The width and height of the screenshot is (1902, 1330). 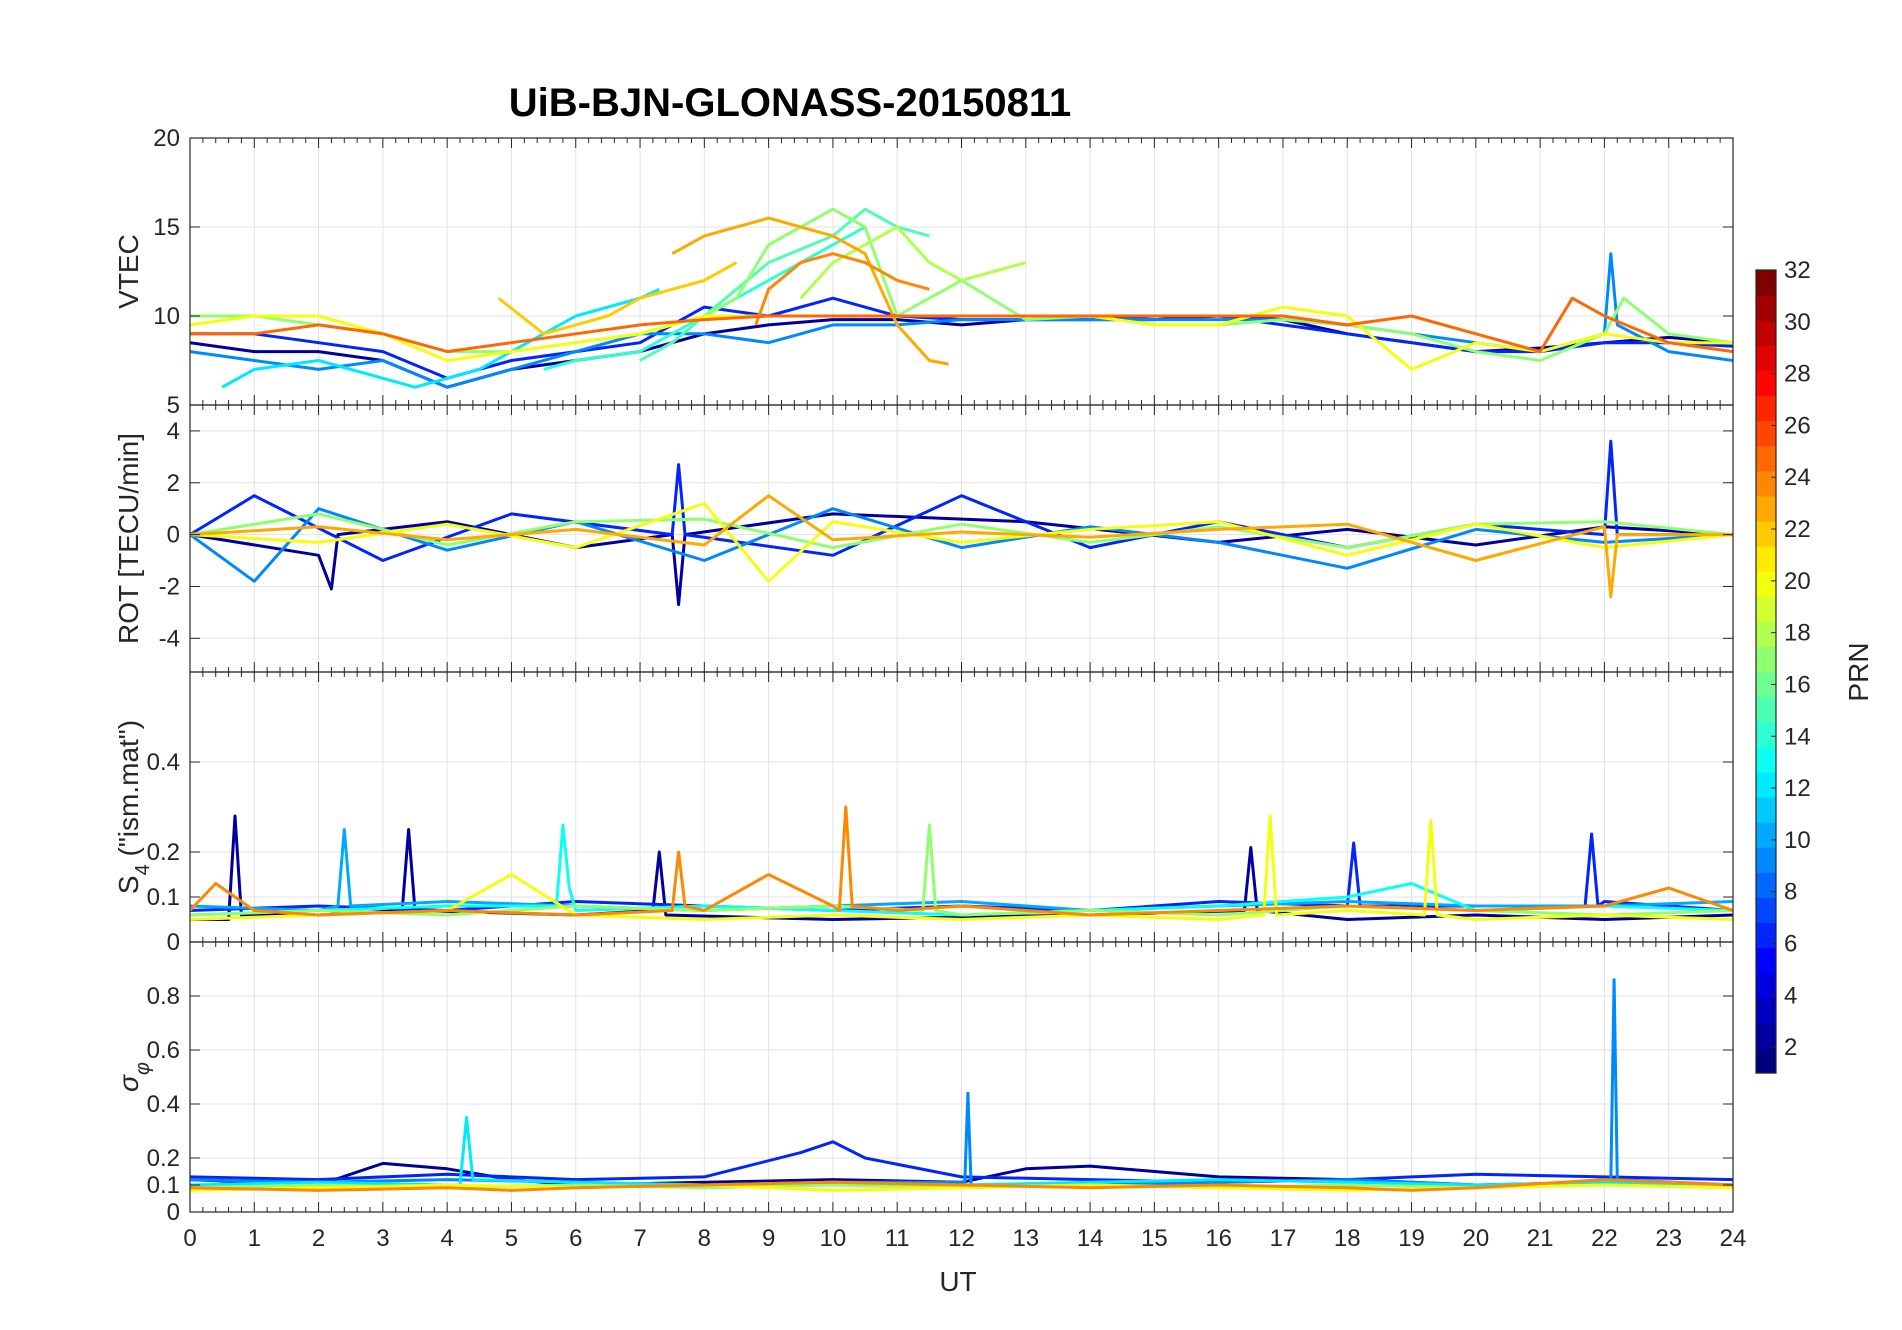 I want to click on y-tick-label: 0.4, so click(x=163, y=1104).